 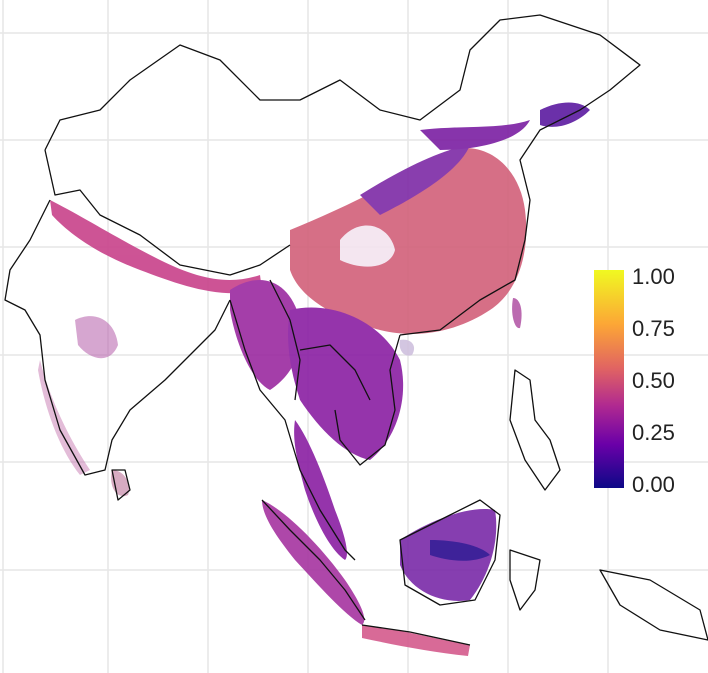 I want to click on colorbar-legend: 1.00 0.75 0.50 0.25 0.00, so click(x=632, y=381).